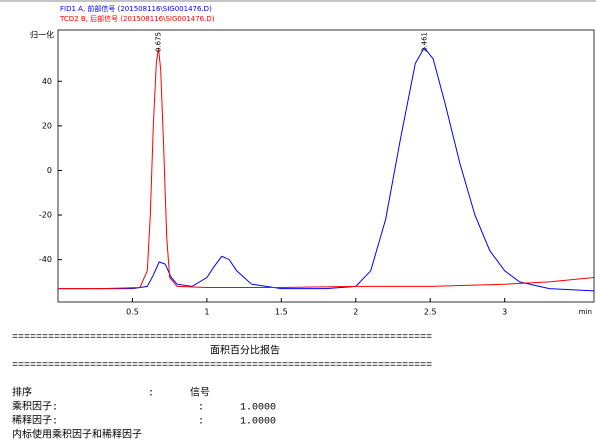 This screenshot has height=444, width=596. Describe the element at coordinates (355, 312) in the screenshot. I see `x-tick-label: 2` at that location.